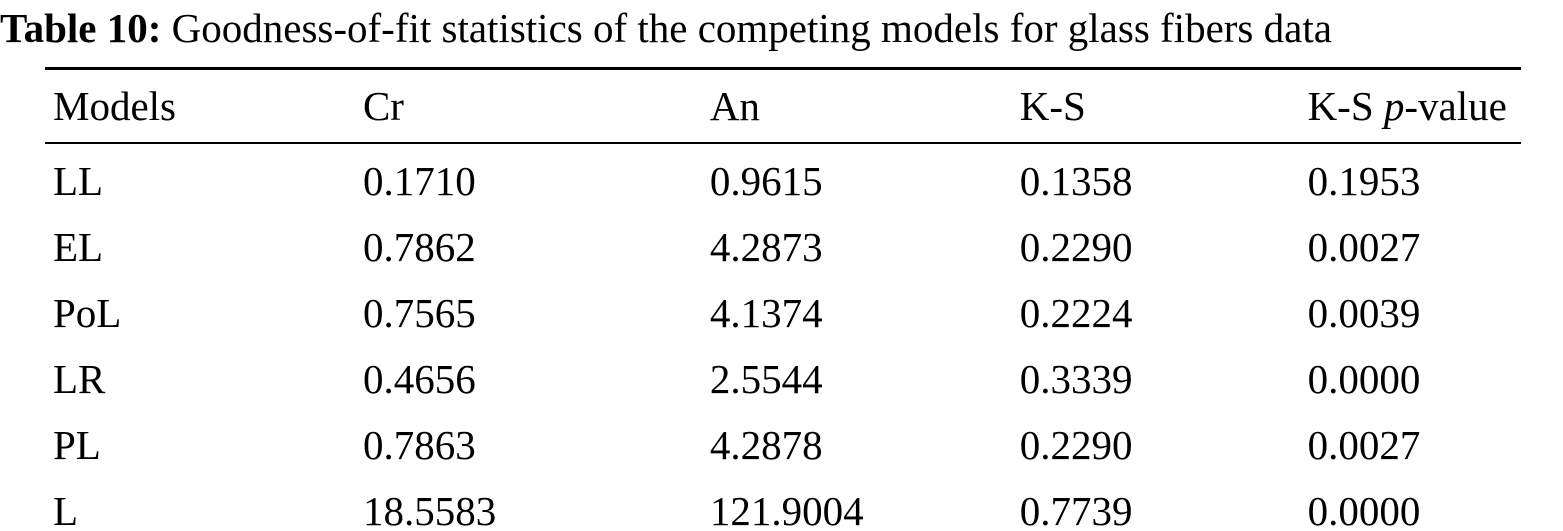  Describe the element at coordinates (79, 379) in the screenshot. I see `model-name-cell: LR` at that location.